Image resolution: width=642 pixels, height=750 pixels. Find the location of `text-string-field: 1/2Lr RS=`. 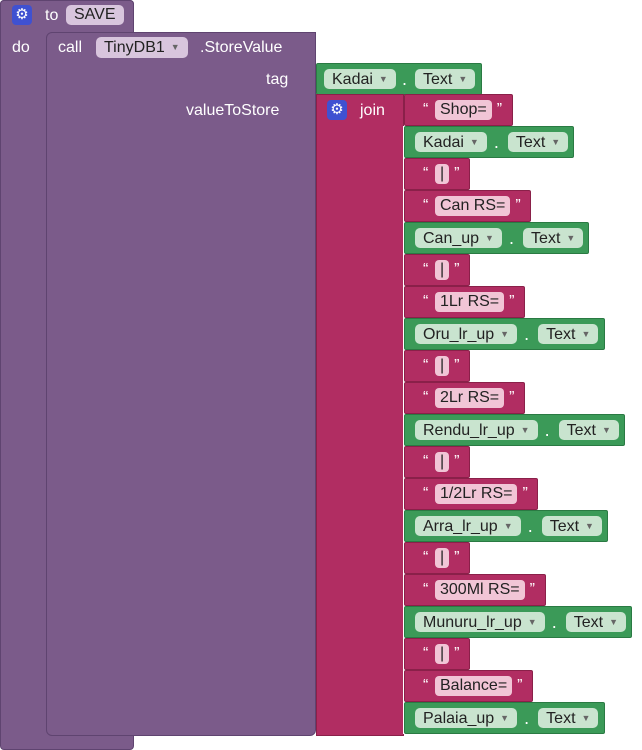

text-string-field: 1/2Lr RS= is located at coordinates (476, 494).